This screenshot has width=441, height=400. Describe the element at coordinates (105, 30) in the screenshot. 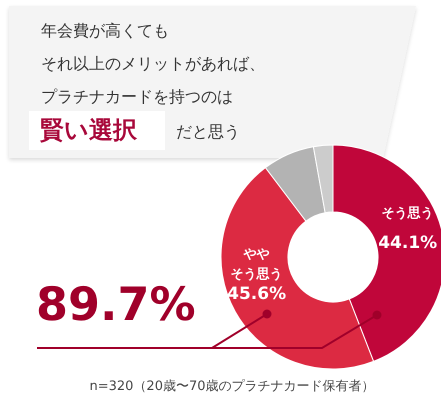

I see `chart-title: 年会費が高くても` at that location.